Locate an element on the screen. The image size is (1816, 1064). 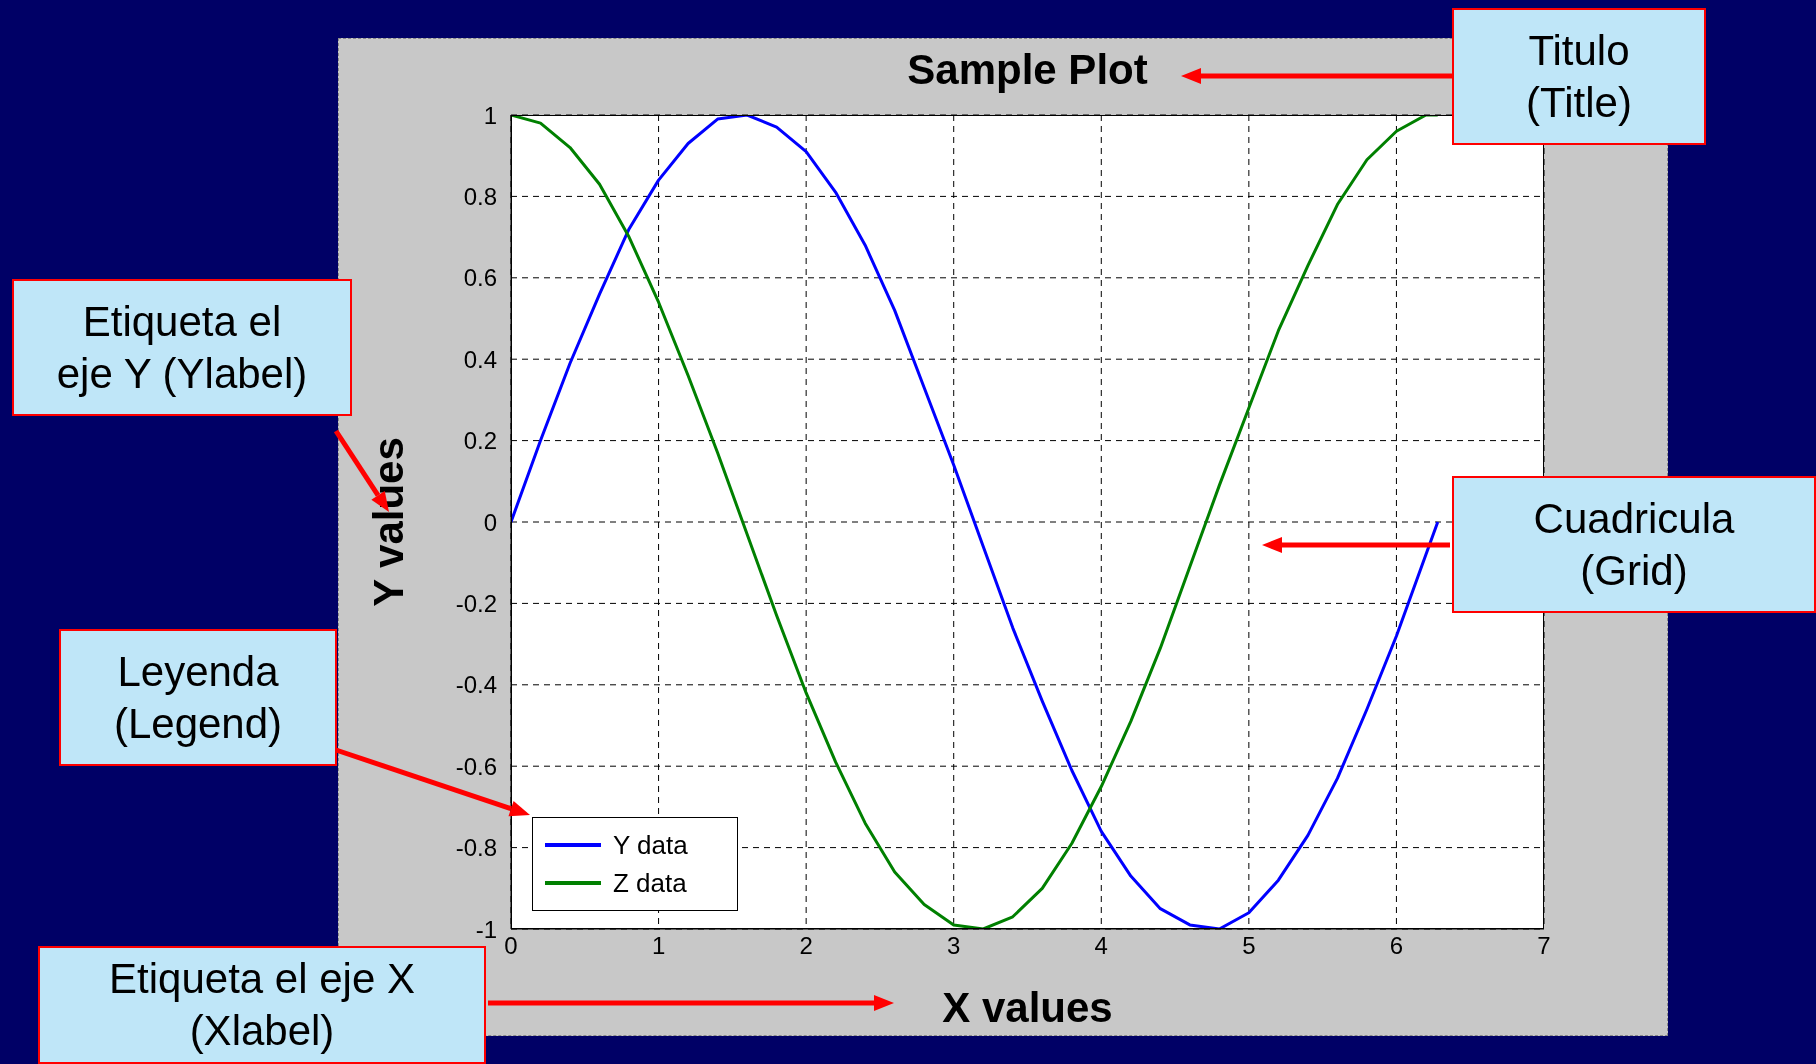
x-axis-title: X values is located at coordinates (1027, 1007).